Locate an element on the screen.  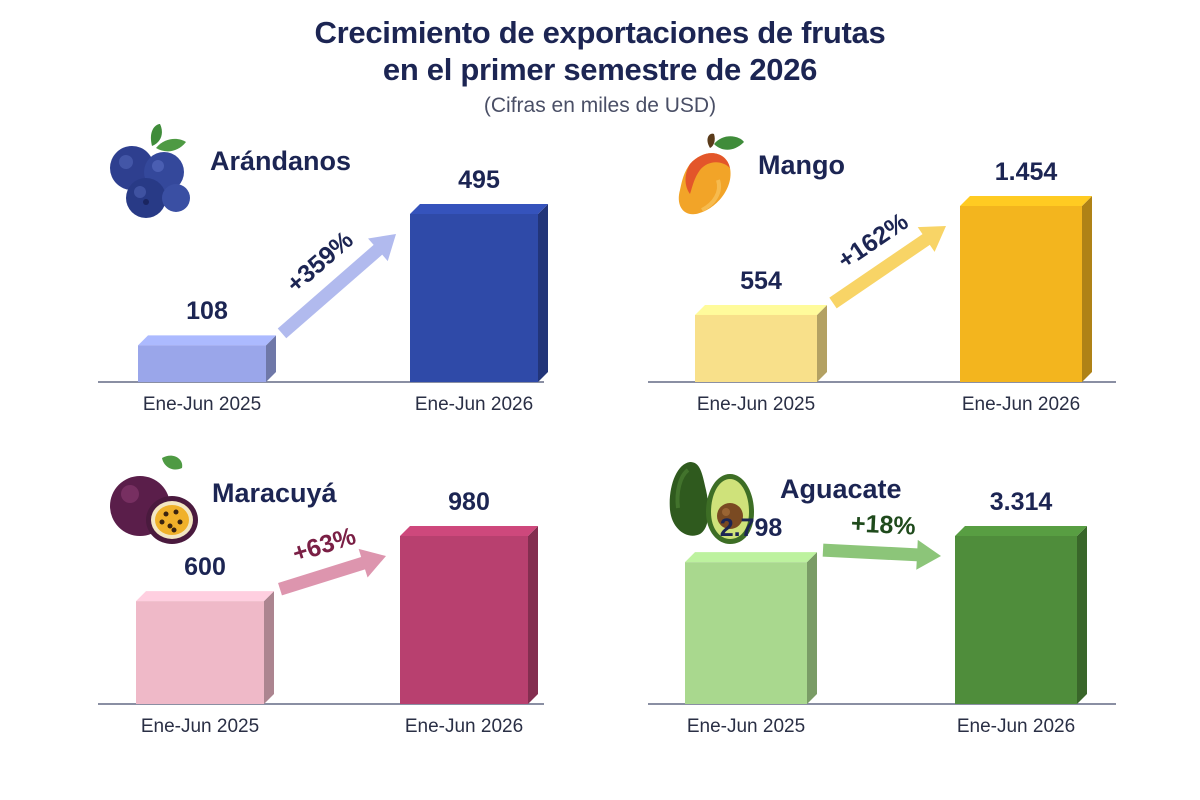
chart-svg-passion-fruit is located at coordinates (321, 615).